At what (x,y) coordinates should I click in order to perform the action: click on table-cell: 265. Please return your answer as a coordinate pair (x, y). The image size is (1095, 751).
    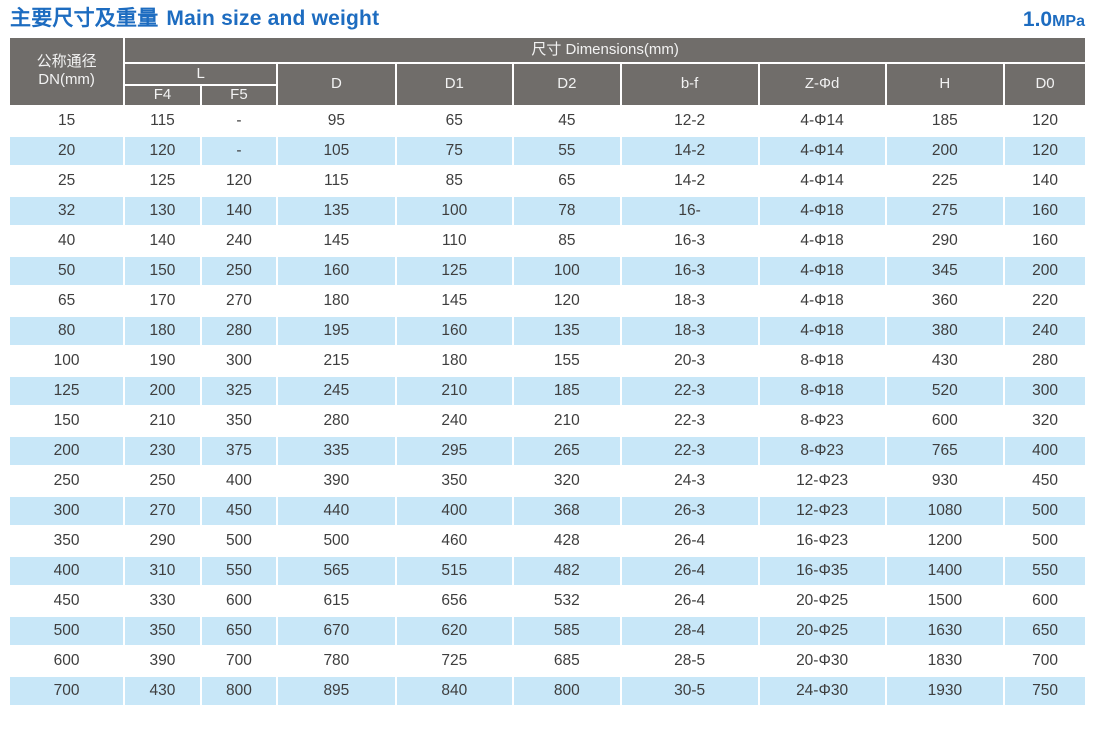
    Looking at the image, I should click on (567, 450).